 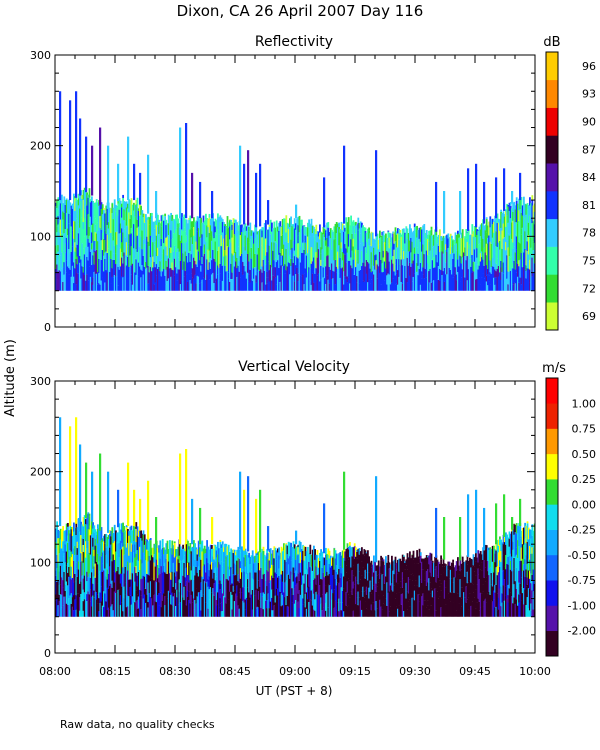 What do you see at coordinates (76, 470) in the screenshot?
I see `echo-spike` at bounding box center [76, 470].